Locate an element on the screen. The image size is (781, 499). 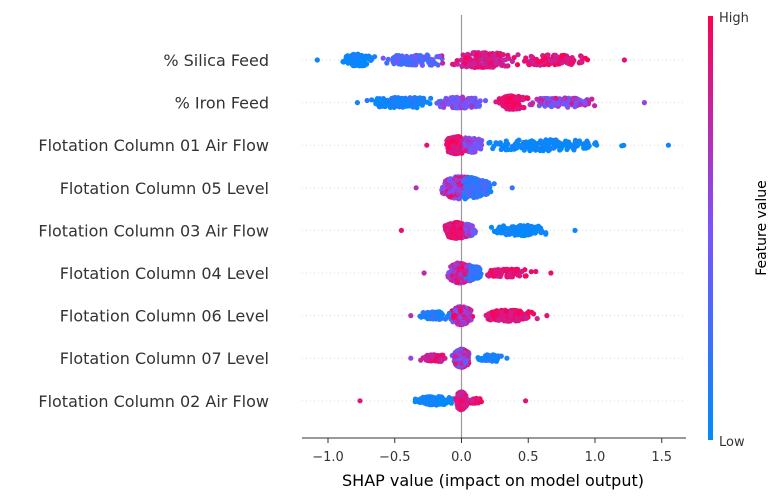
x-tick-label: 1.0 is located at coordinates (595, 457).